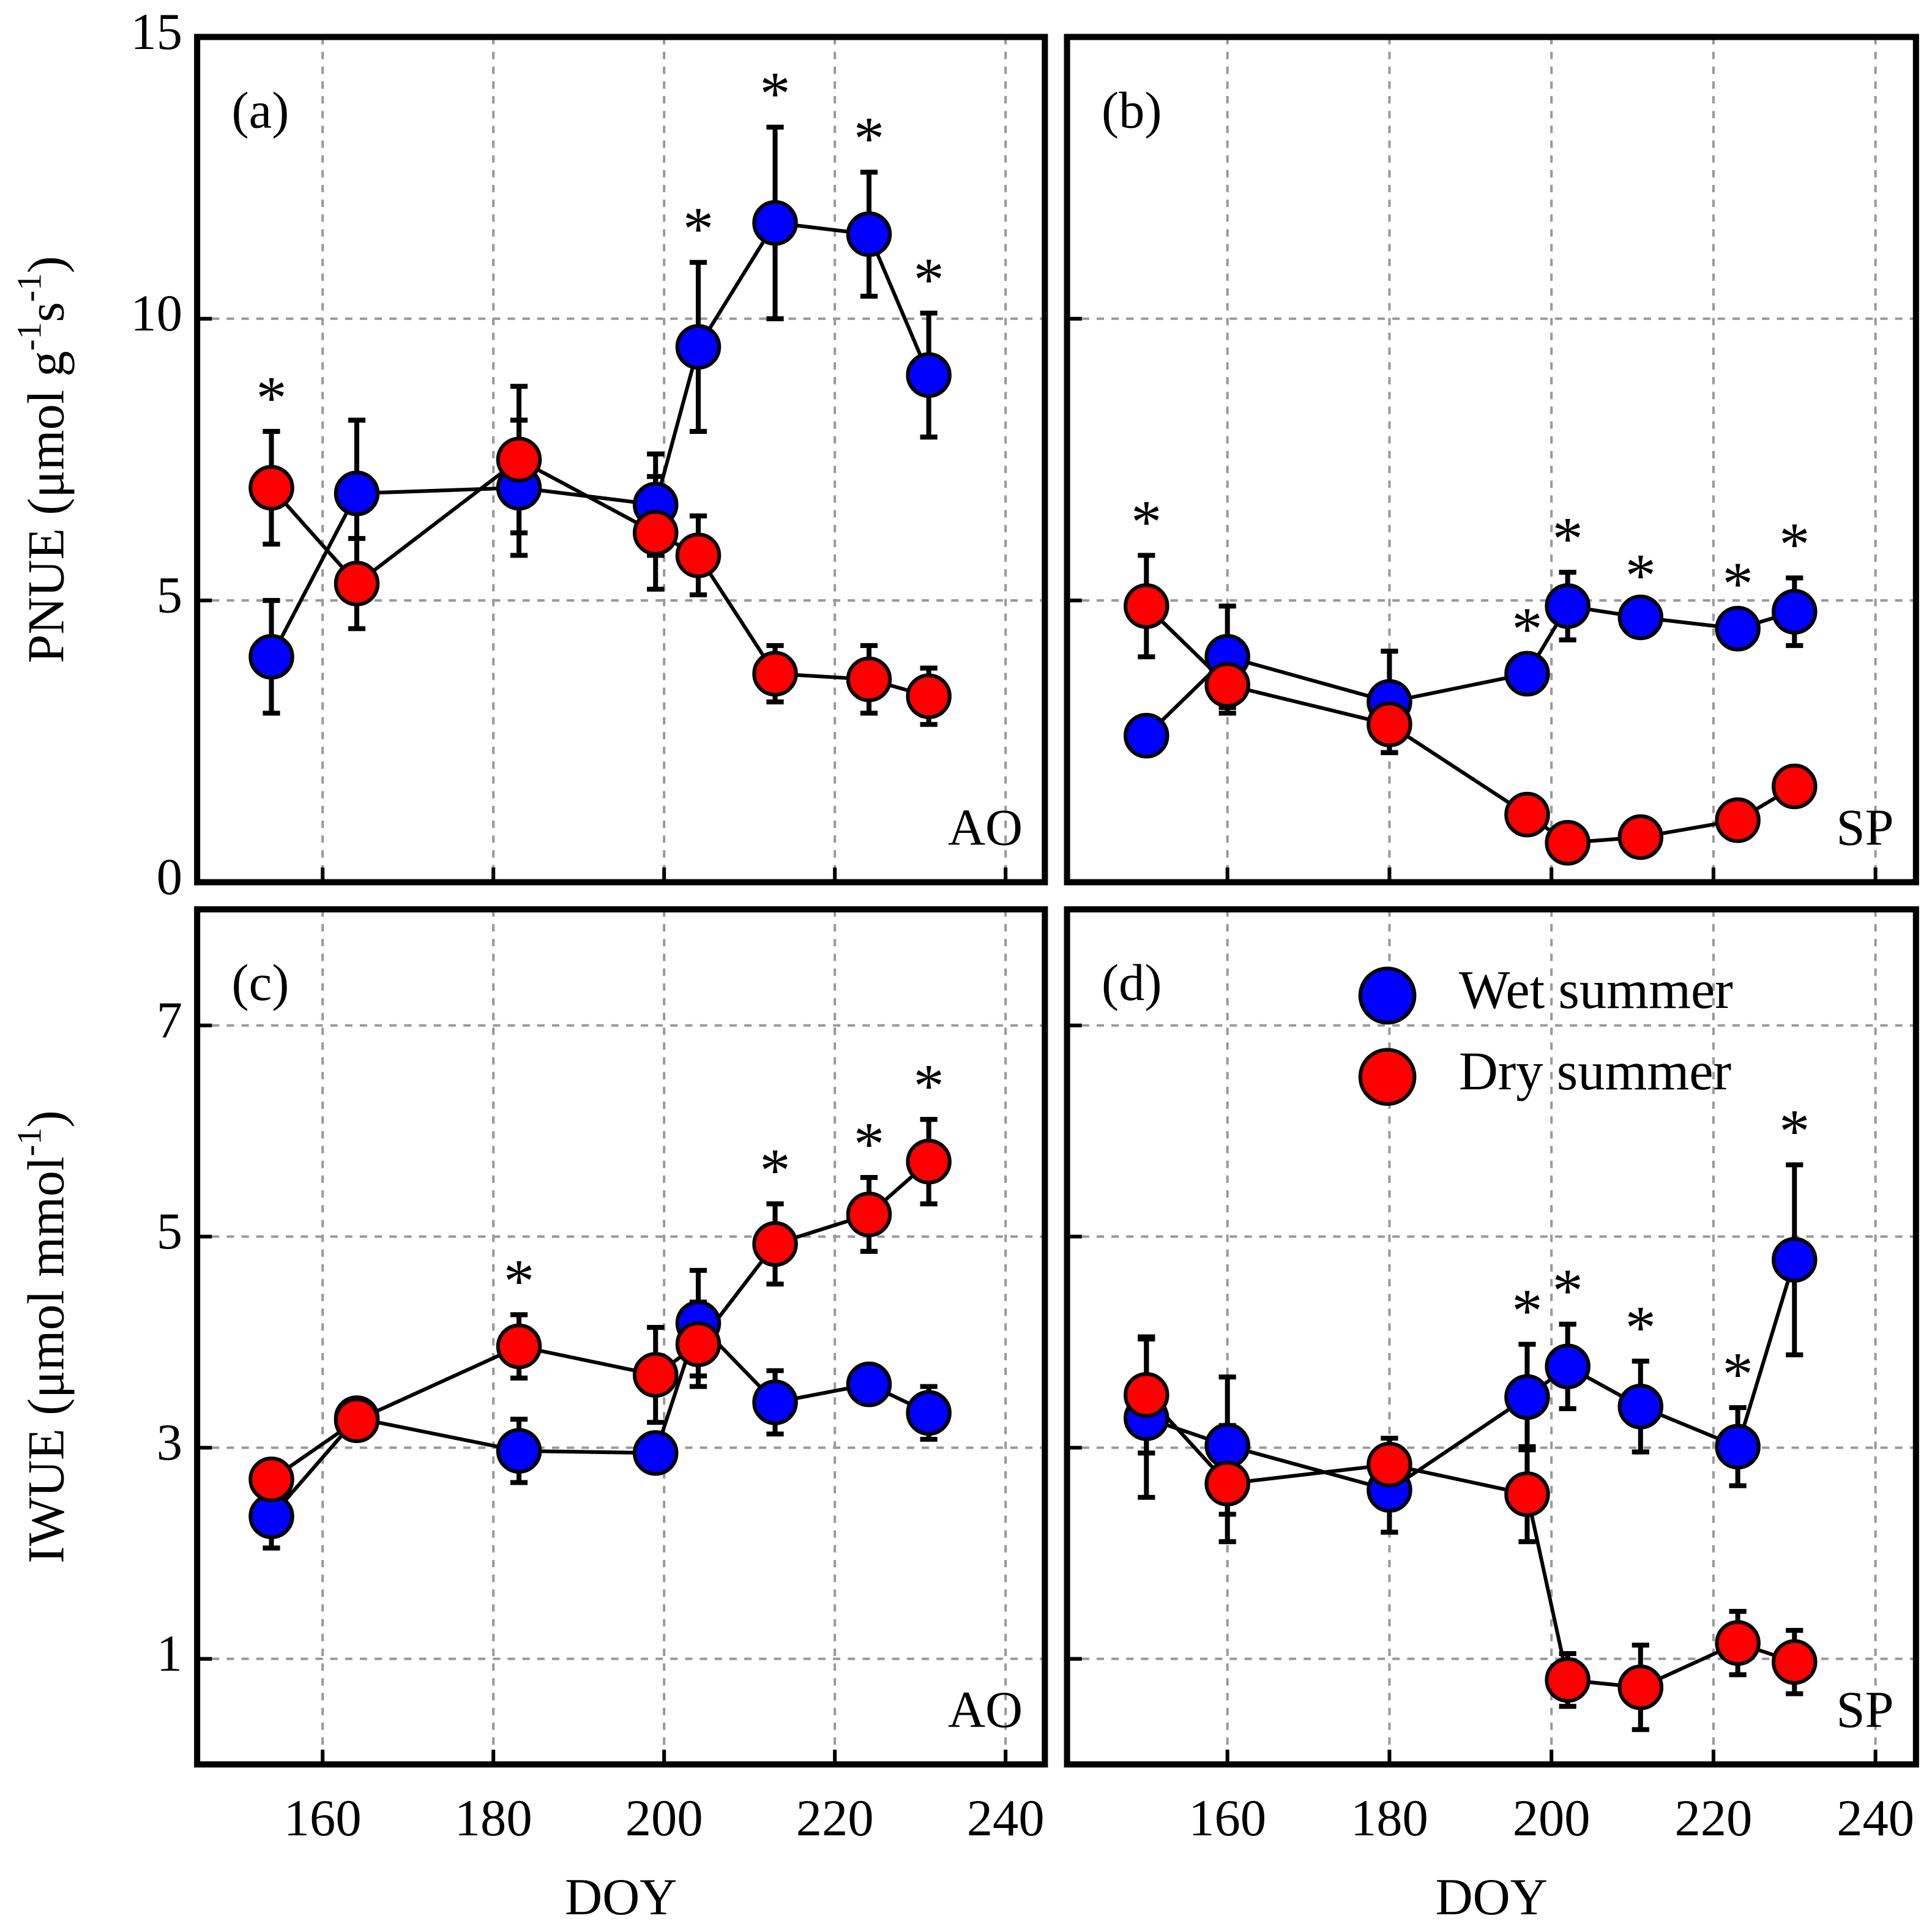 The image size is (1932, 1932). What do you see at coordinates (46, 507) in the screenshot?
I see `y-axis-label-part: PNUE (μmol g` at bounding box center [46, 507].